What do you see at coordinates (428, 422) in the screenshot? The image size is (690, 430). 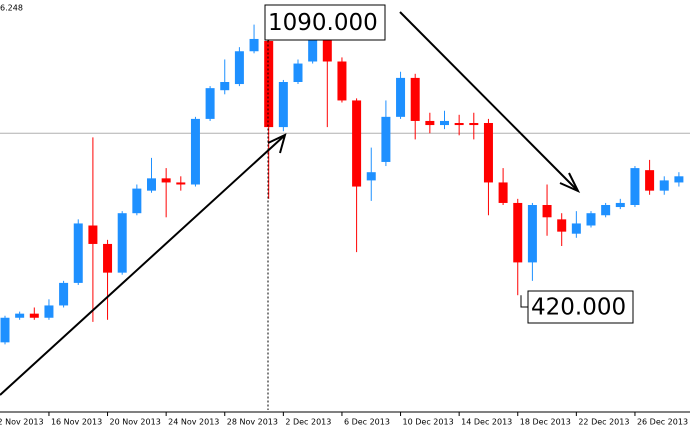 I see `x-tick-label: 10 Dec 2013` at bounding box center [428, 422].